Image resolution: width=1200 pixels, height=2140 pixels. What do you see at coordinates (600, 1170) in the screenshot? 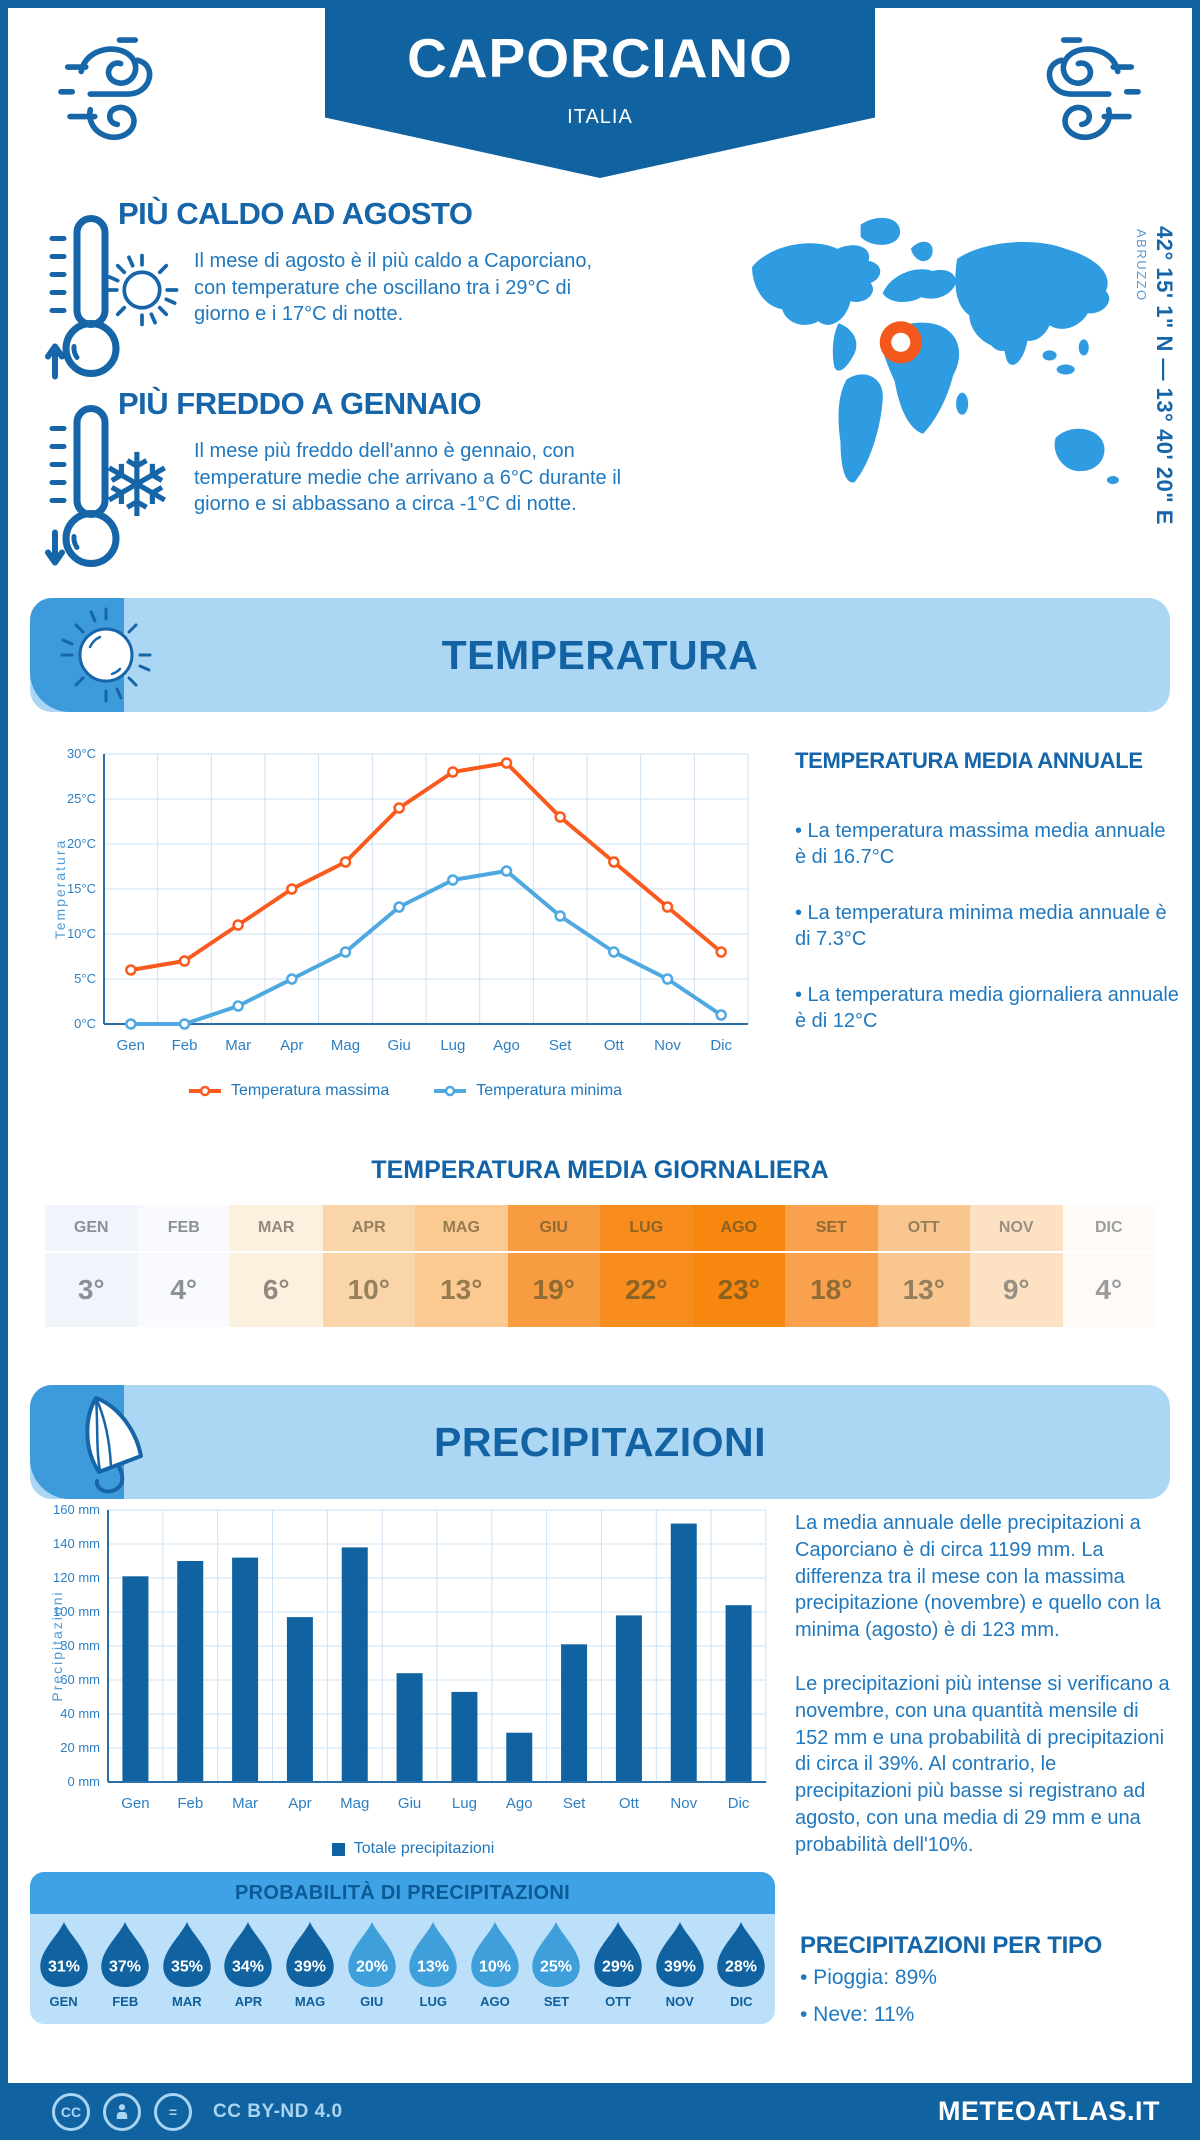
I see `daily-temp-table-title: TEMPERATURA MEDIA GIORNALIERA` at bounding box center [600, 1170].